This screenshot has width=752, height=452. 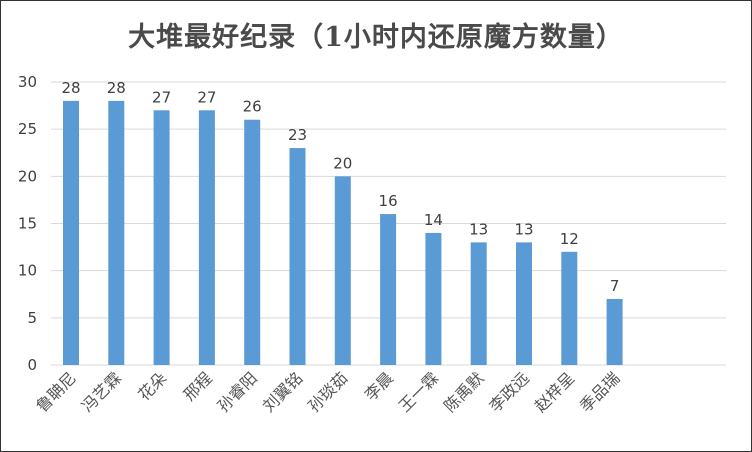 What do you see at coordinates (463, 391) in the screenshot?
I see `x-tick-label: 陈禹默` at bounding box center [463, 391].